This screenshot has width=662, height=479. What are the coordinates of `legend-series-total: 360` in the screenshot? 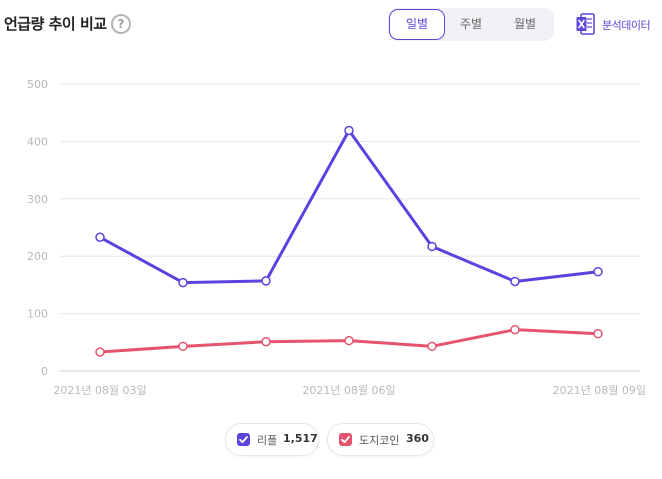 It's located at (417, 438).